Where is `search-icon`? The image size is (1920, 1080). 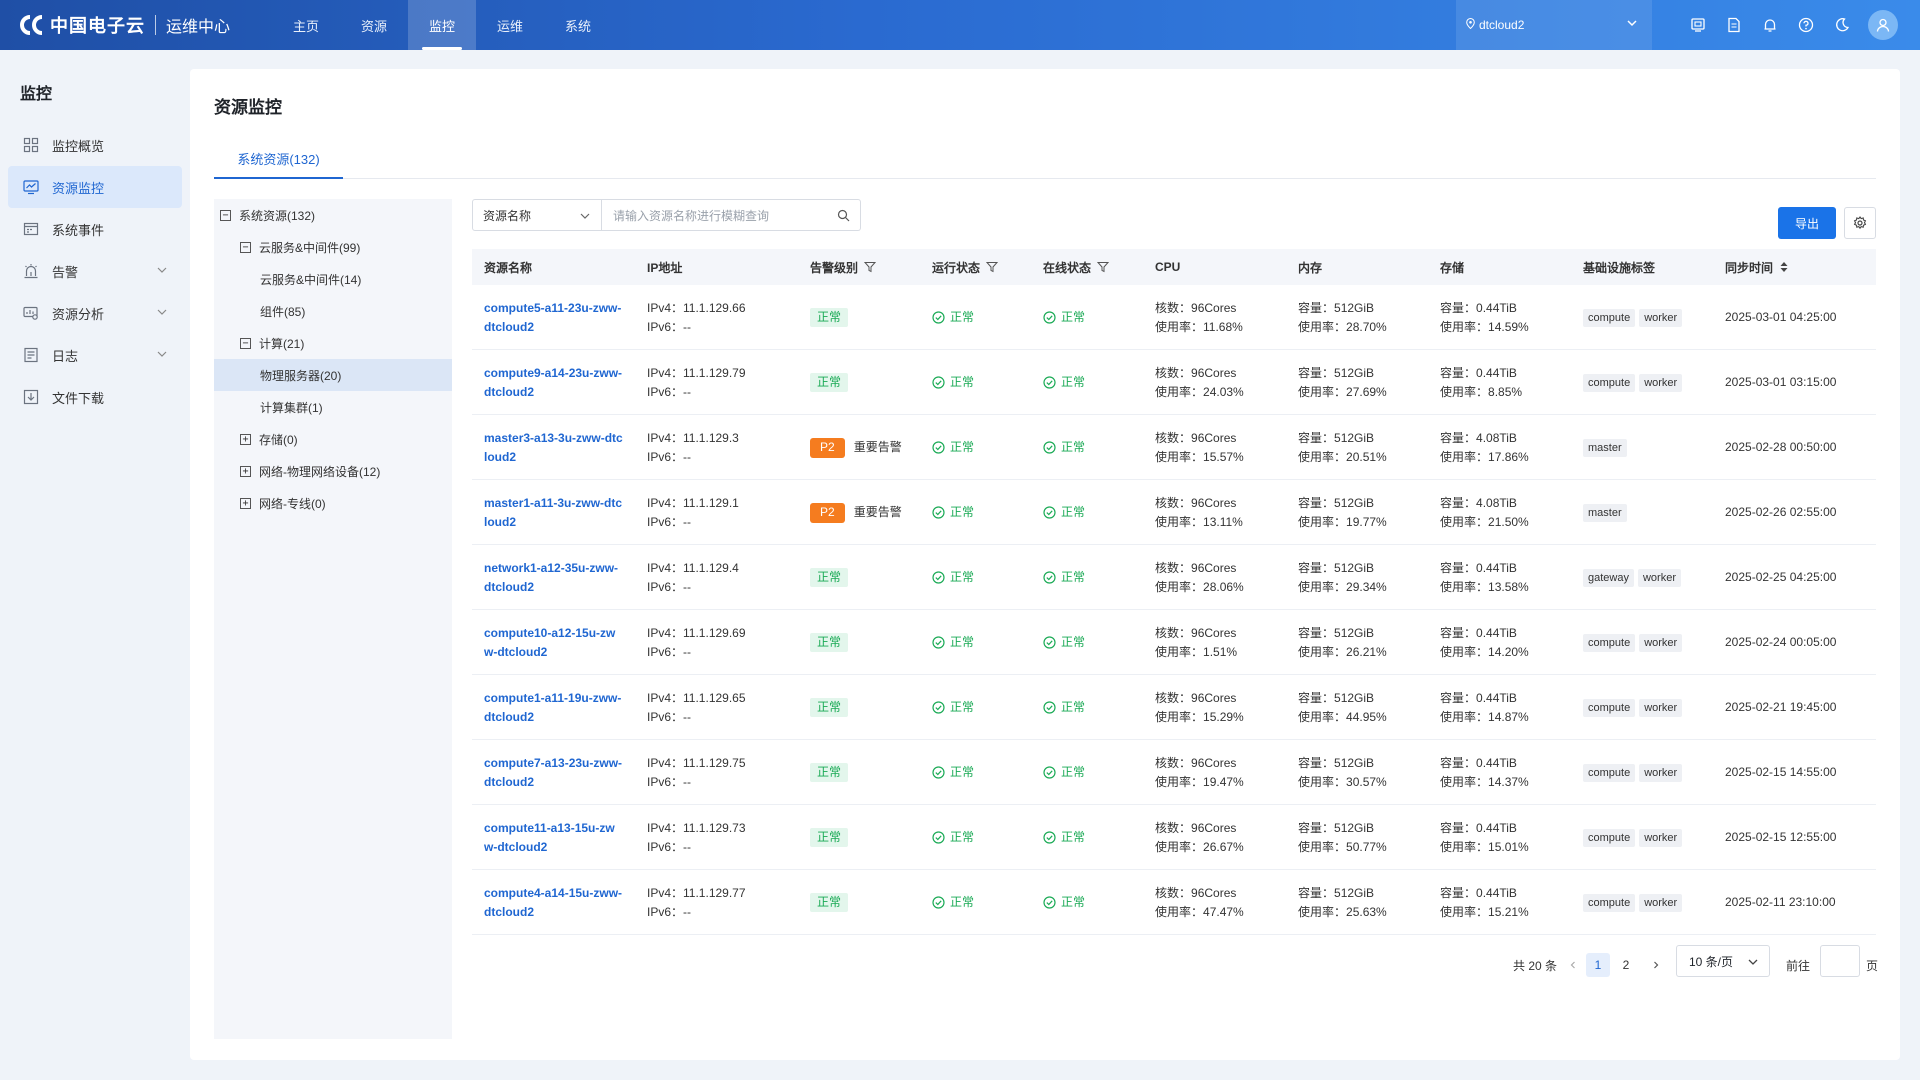
search-icon is located at coordinates (843, 217).